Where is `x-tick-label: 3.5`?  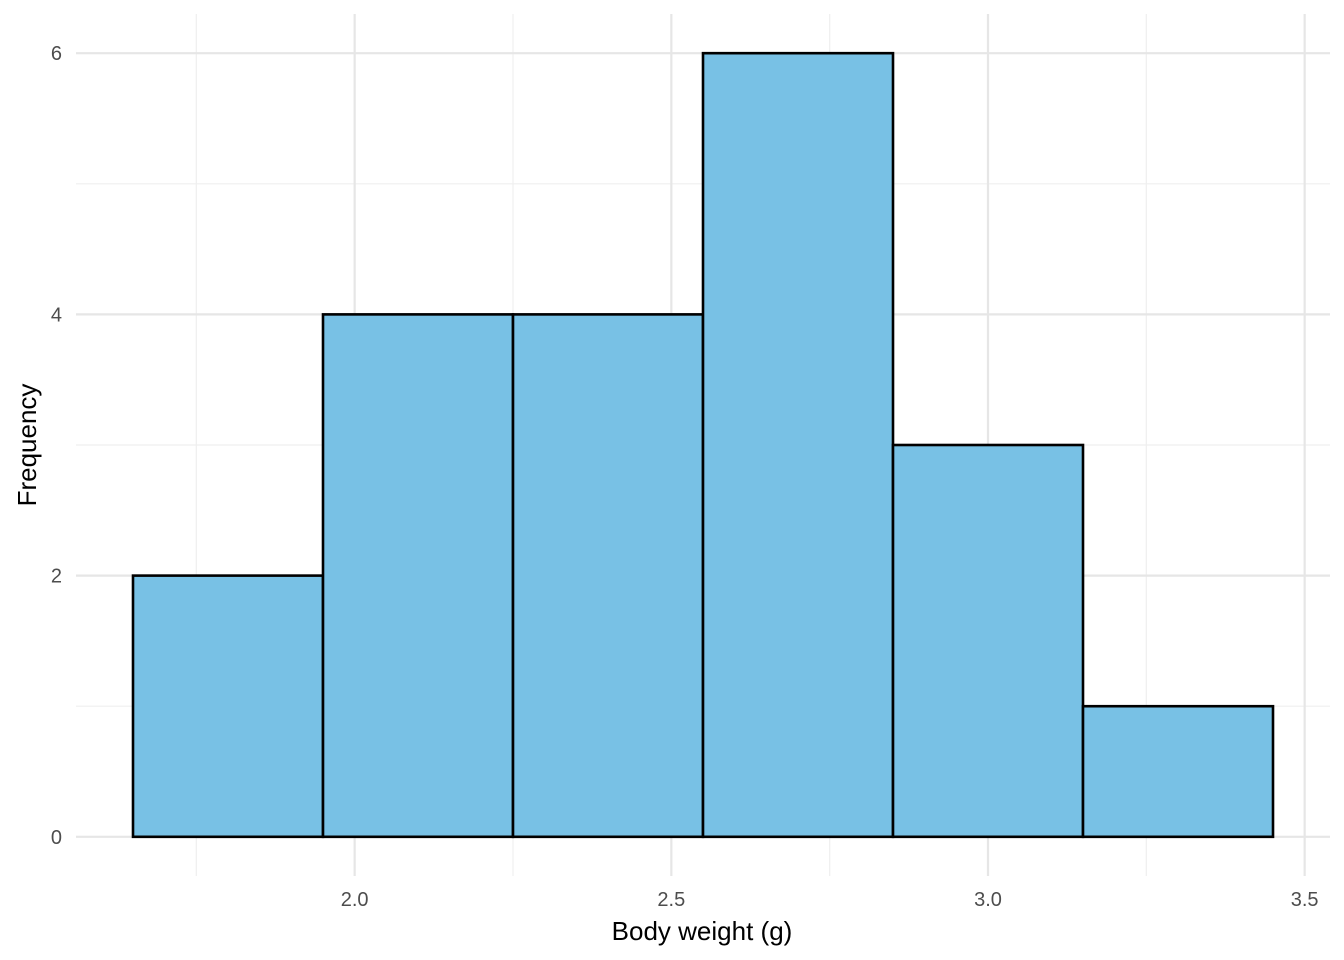
x-tick-label: 3.5 is located at coordinates (1305, 900).